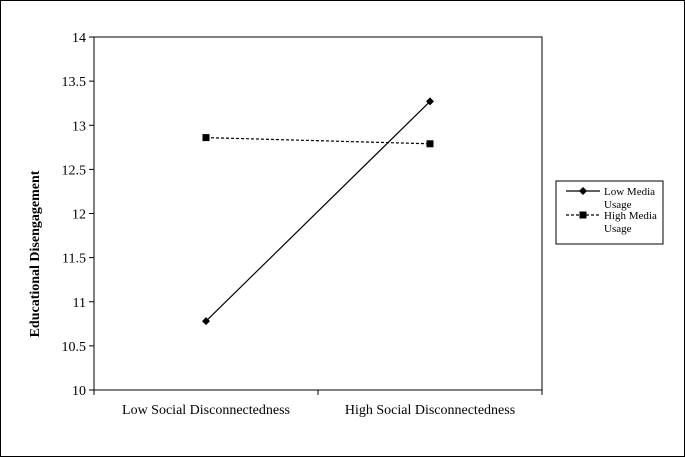 The width and height of the screenshot is (685, 457). Describe the element at coordinates (430, 410) in the screenshot. I see `x-category-label: High Social Disconnectedness` at that location.